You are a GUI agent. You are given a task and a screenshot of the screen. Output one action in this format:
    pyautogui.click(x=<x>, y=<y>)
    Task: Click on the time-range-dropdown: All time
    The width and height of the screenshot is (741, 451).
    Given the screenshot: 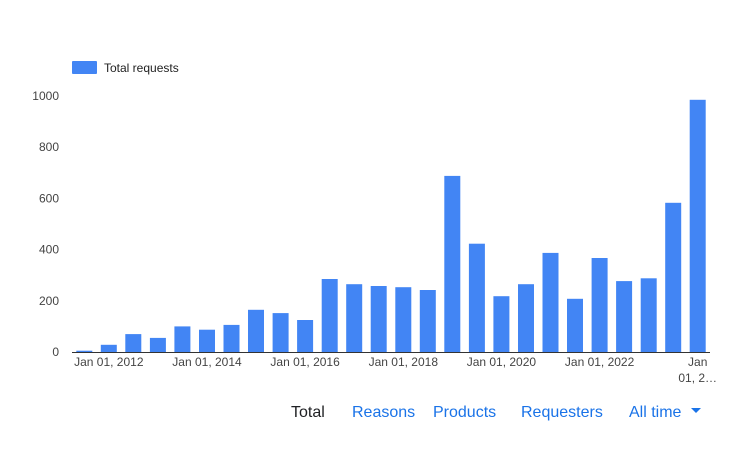 What is the action you would take?
    pyautogui.click(x=665, y=413)
    